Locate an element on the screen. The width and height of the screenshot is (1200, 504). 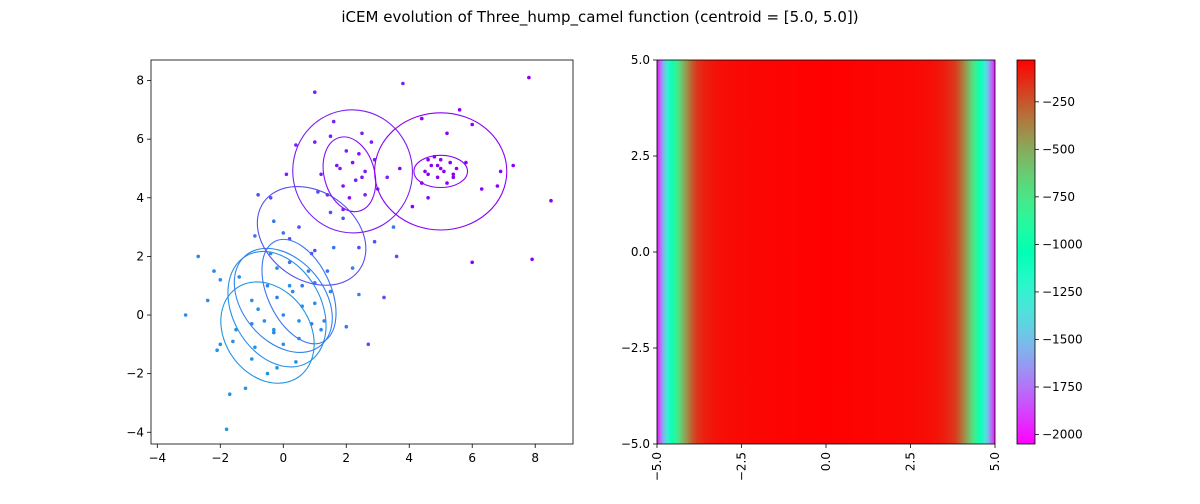
colorbar-gradient is located at coordinates (1026, 252).